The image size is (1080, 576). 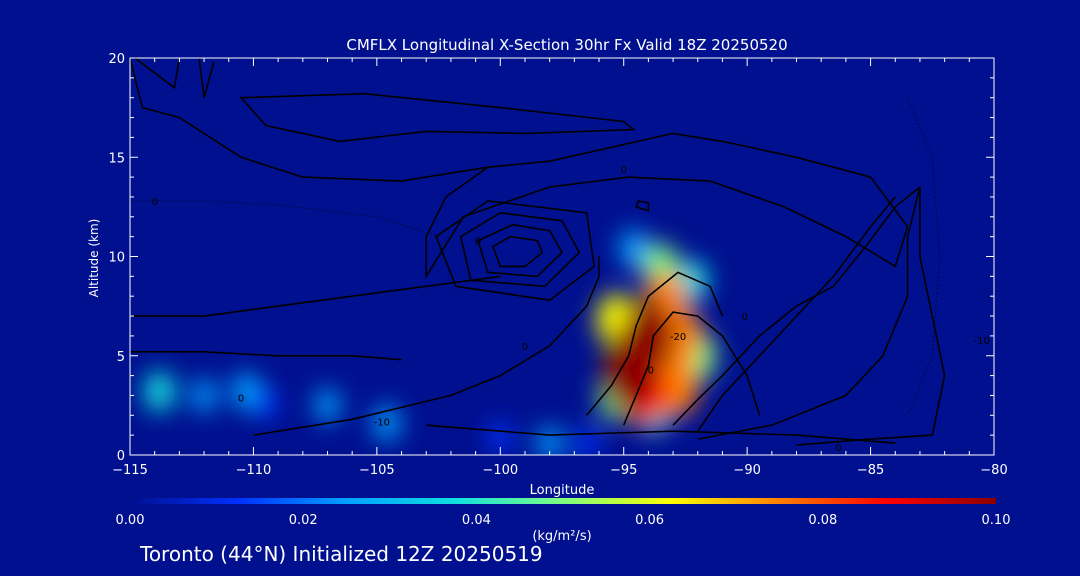 I want to click on x-tick-label: −95, so click(x=623, y=470).